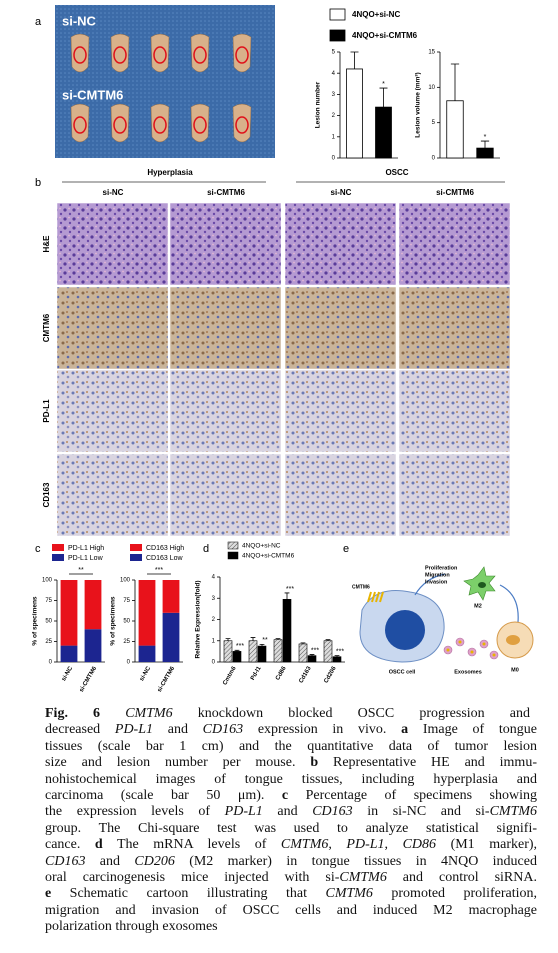  I want to click on photo-label: si-CMTM6, so click(92, 94).